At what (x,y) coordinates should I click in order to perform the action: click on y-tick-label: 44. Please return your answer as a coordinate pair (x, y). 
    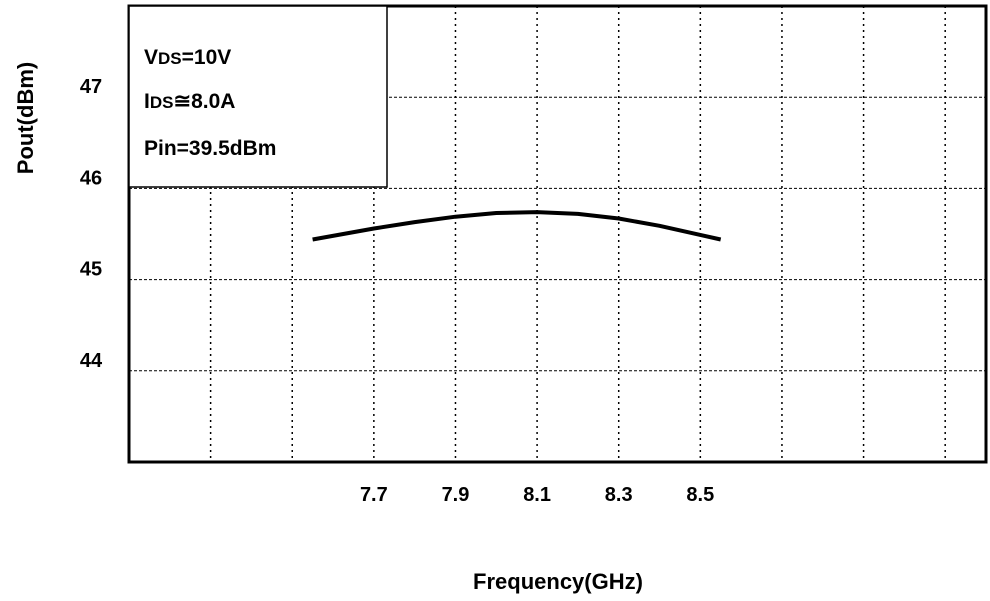
    Looking at the image, I should click on (91, 361).